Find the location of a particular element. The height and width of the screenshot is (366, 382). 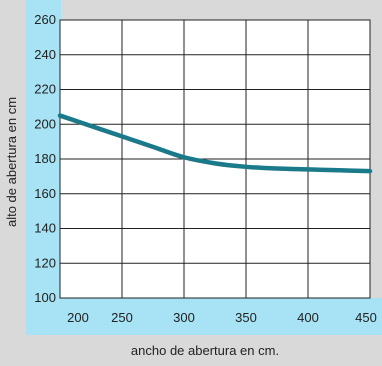

y-tick-label: 160 is located at coordinates (45, 193).